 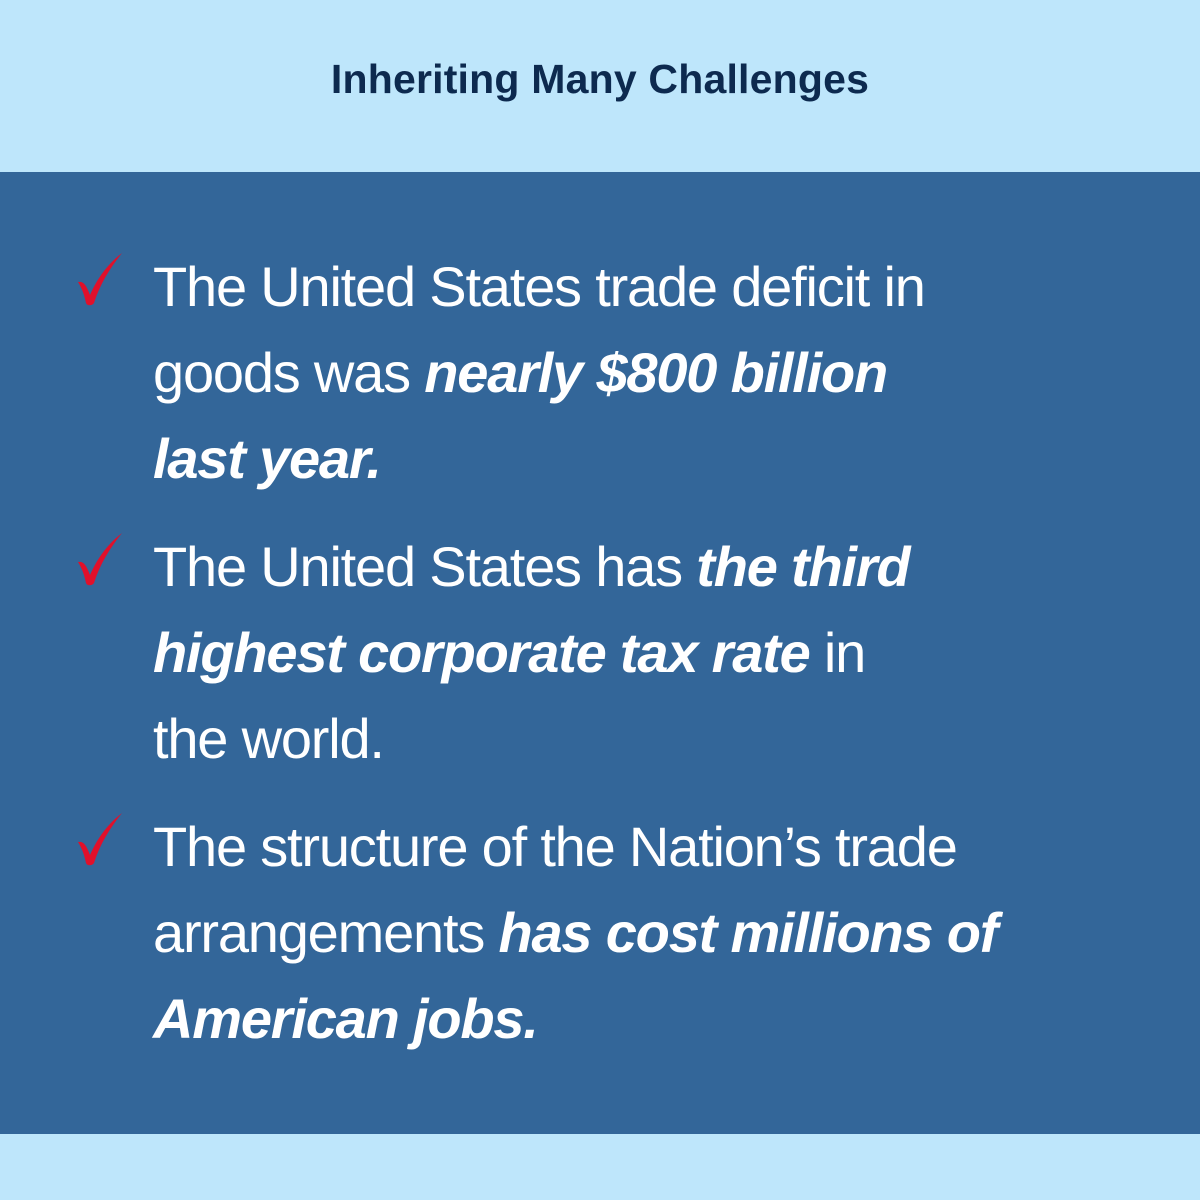 What do you see at coordinates (289, 372) in the screenshot?
I see `text-plain: goods was` at bounding box center [289, 372].